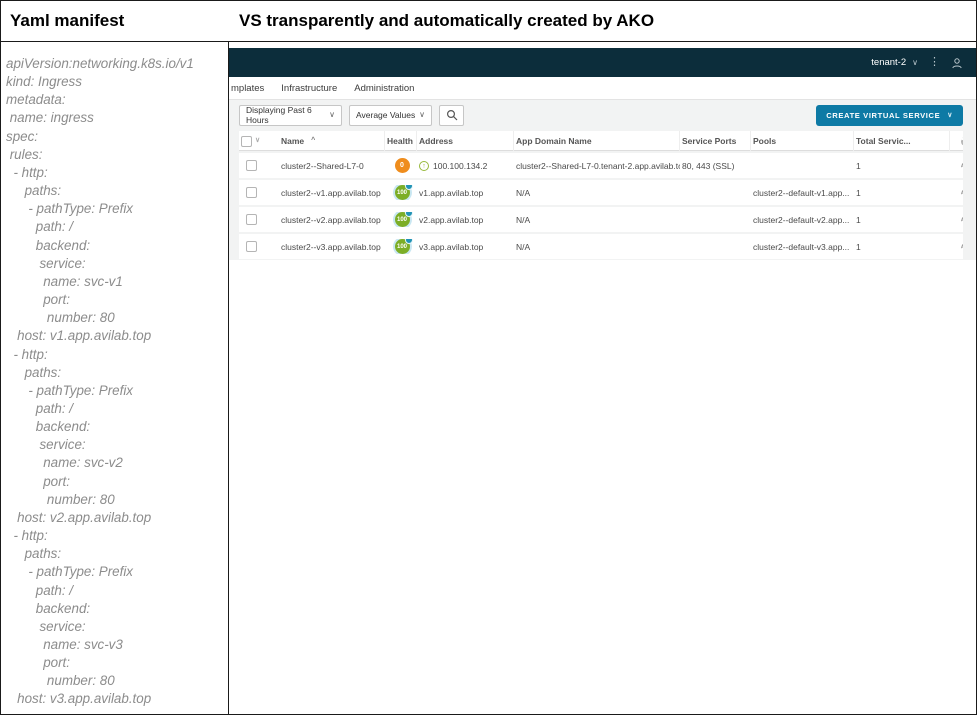  I want to click on sort-asc-icon: ^, so click(313, 140).